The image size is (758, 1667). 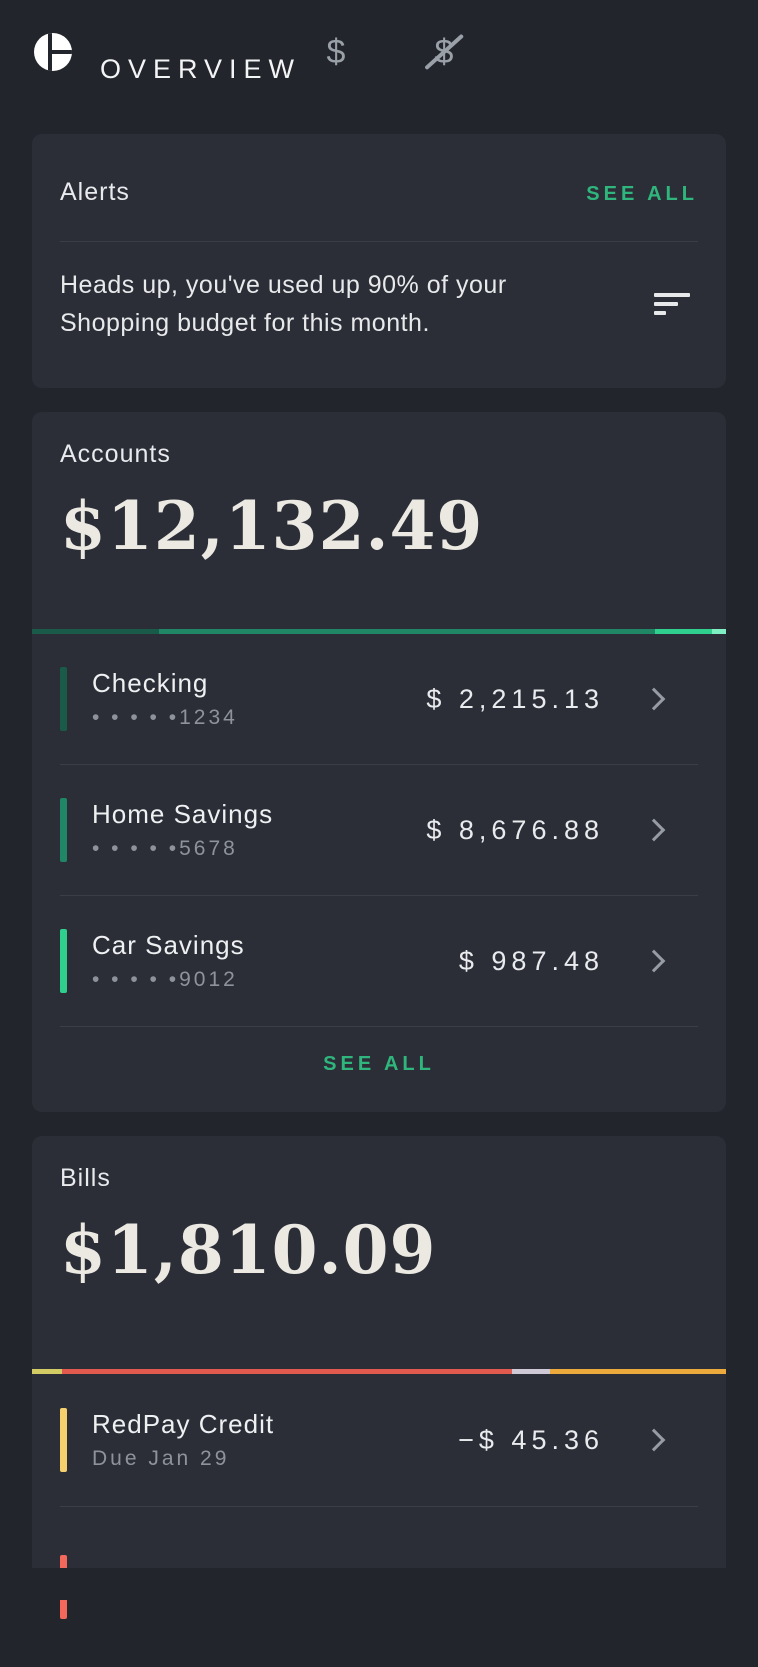 I want to click on dollar-glyph: $, so click(x=336, y=51).